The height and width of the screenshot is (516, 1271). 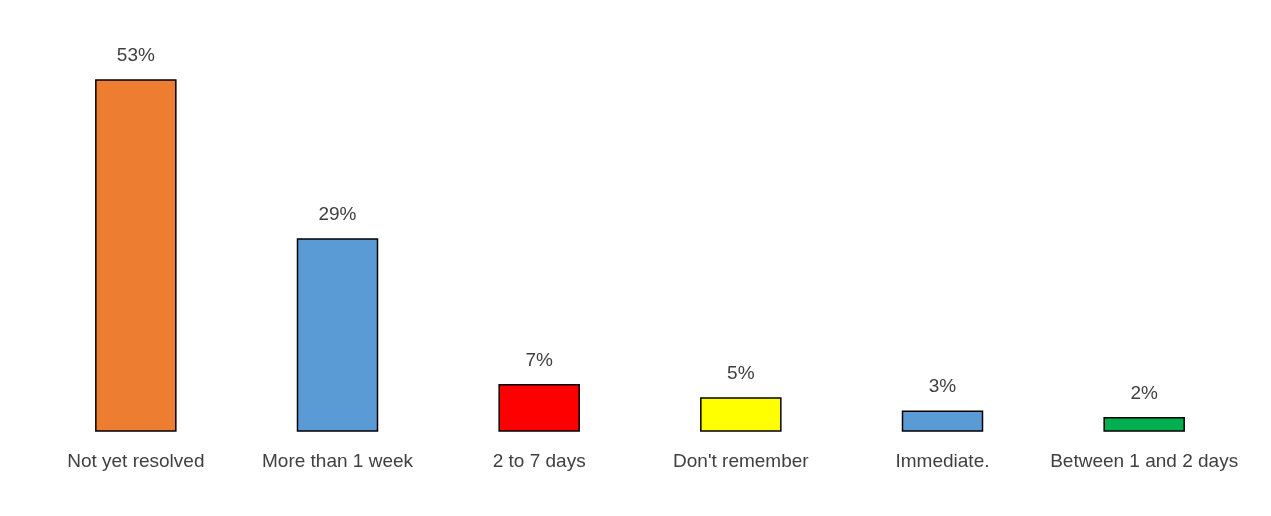 What do you see at coordinates (337, 213) in the screenshot?
I see `data-label: 29%` at bounding box center [337, 213].